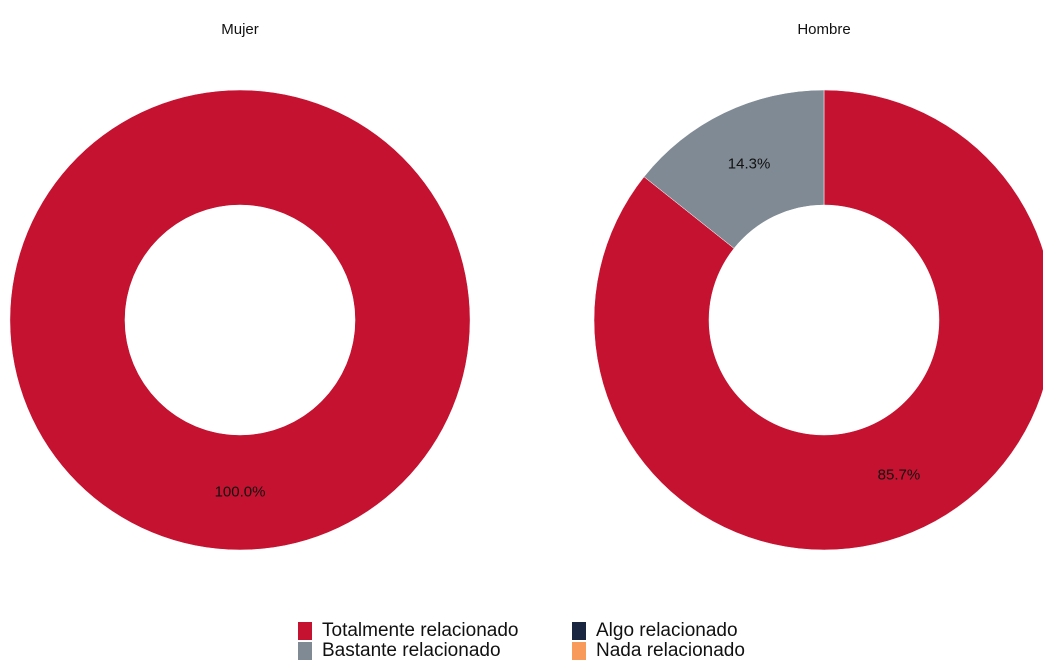 The width and height of the screenshot is (1043, 662). I want to click on pie-slice, so click(734, 169).